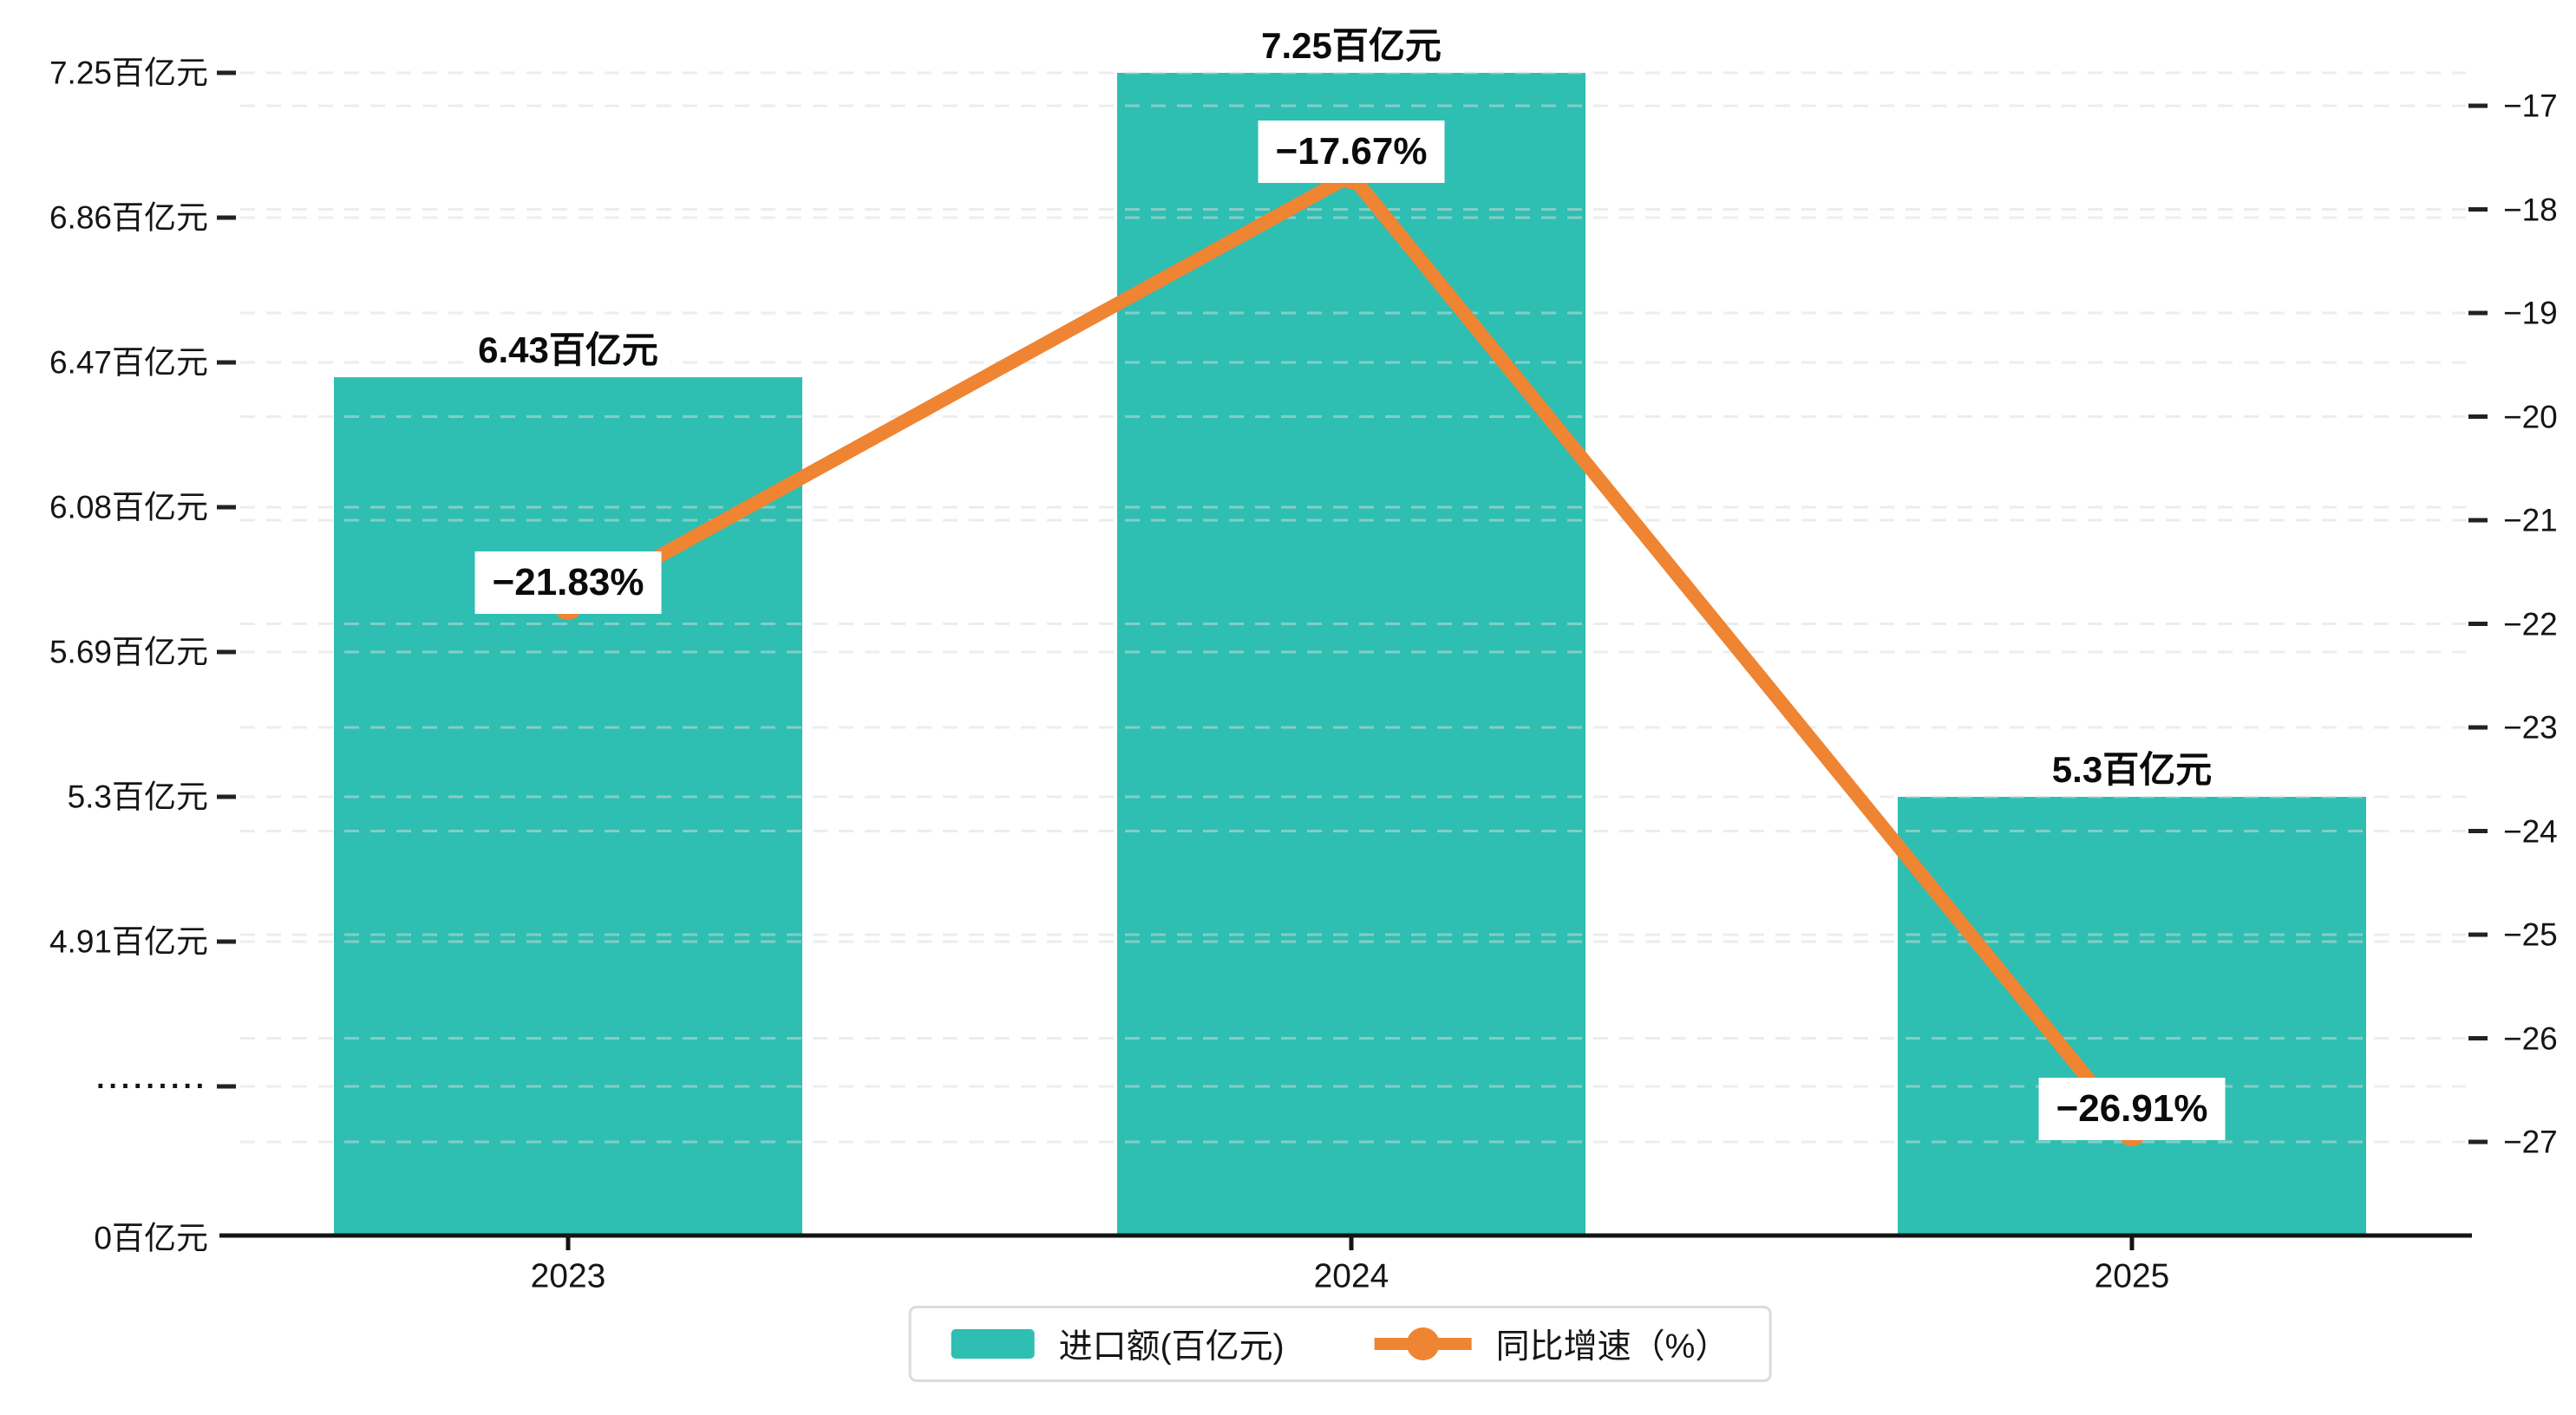 The height and width of the screenshot is (1415, 2576). What do you see at coordinates (1171, 1347) in the screenshot?
I see `legend-label-import-value: 进口额(百亿元)` at bounding box center [1171, 1347].